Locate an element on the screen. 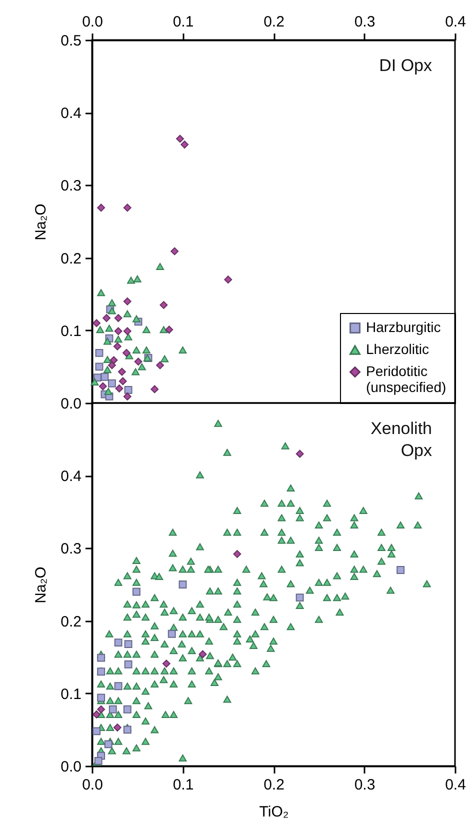  legend-label: Peridotitic (unspecified) is located at coordinates (406, 379).